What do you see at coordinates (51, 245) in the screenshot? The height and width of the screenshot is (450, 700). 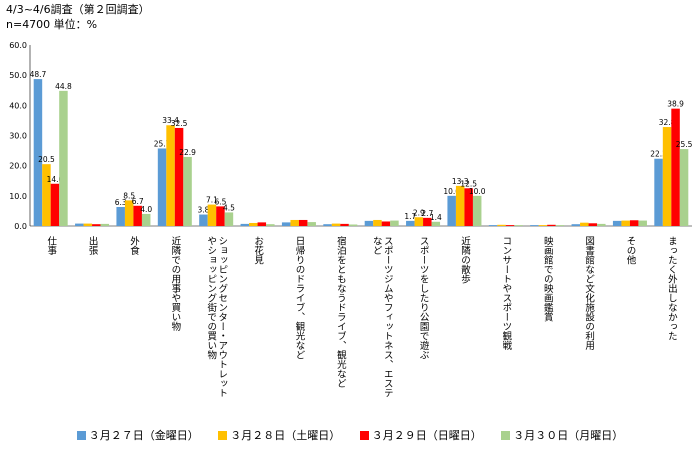 I see `category-label: 仕事` at bounding box center [51, 245].